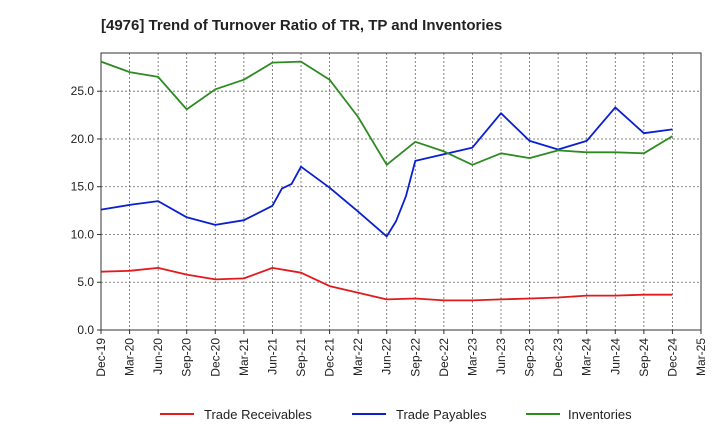  Describe the element at coordinates (358, 357) in the screenshot. I see `x-tick-label: Mar-22` at that location.